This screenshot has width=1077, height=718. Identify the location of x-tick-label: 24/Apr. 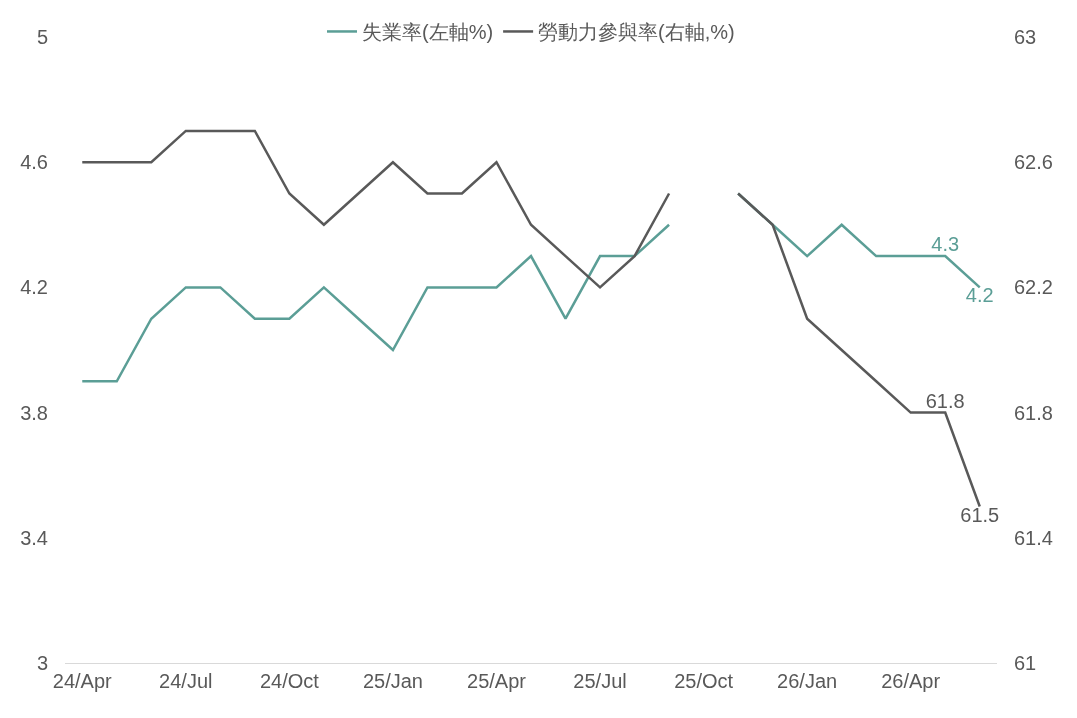
(82, 681).